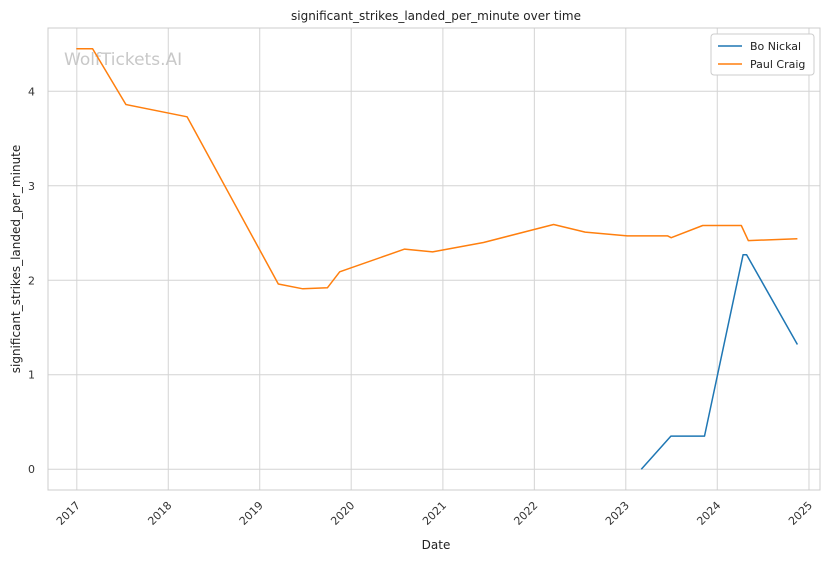 The image size is (832, 561). I want to click on x-tick-label: 2021, so click(434, 513).